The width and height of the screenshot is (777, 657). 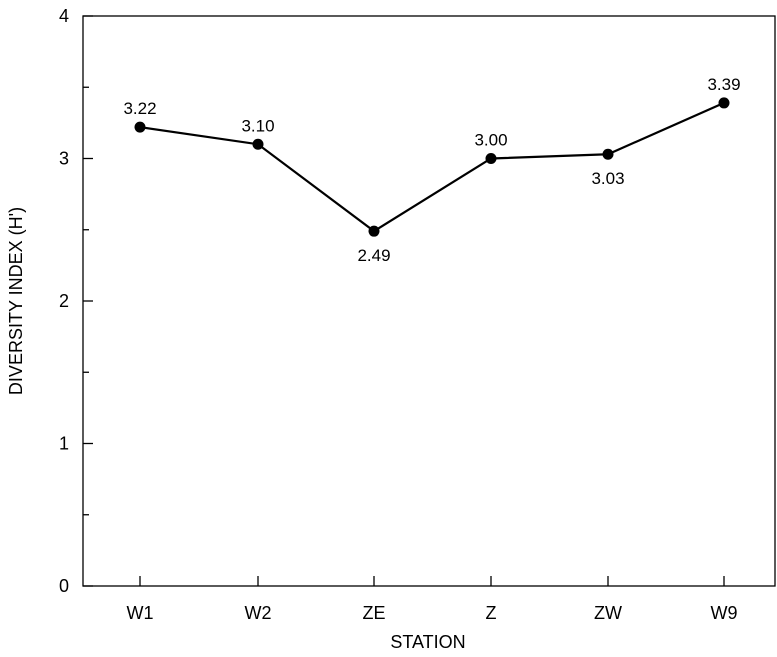 What do you see at coordinates (16, 301) in the screenshot?
I see `y-axis-title: DIVERSITY INDEX (H')` at bounding box center [16, 301].